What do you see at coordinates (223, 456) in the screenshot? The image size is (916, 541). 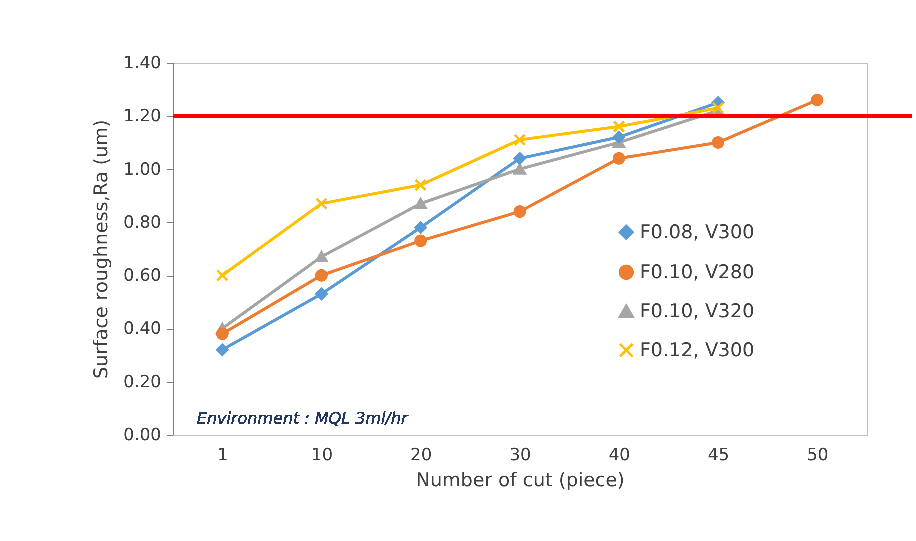 I see `x-tick-label: 1` at bounding box center [223, 456].